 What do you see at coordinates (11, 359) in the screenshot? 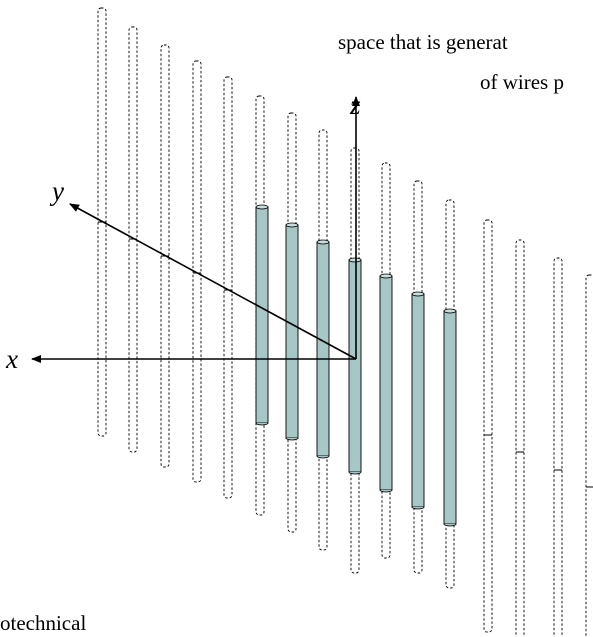
I see `x-axis-label: x` at bounding box center [11, 359].